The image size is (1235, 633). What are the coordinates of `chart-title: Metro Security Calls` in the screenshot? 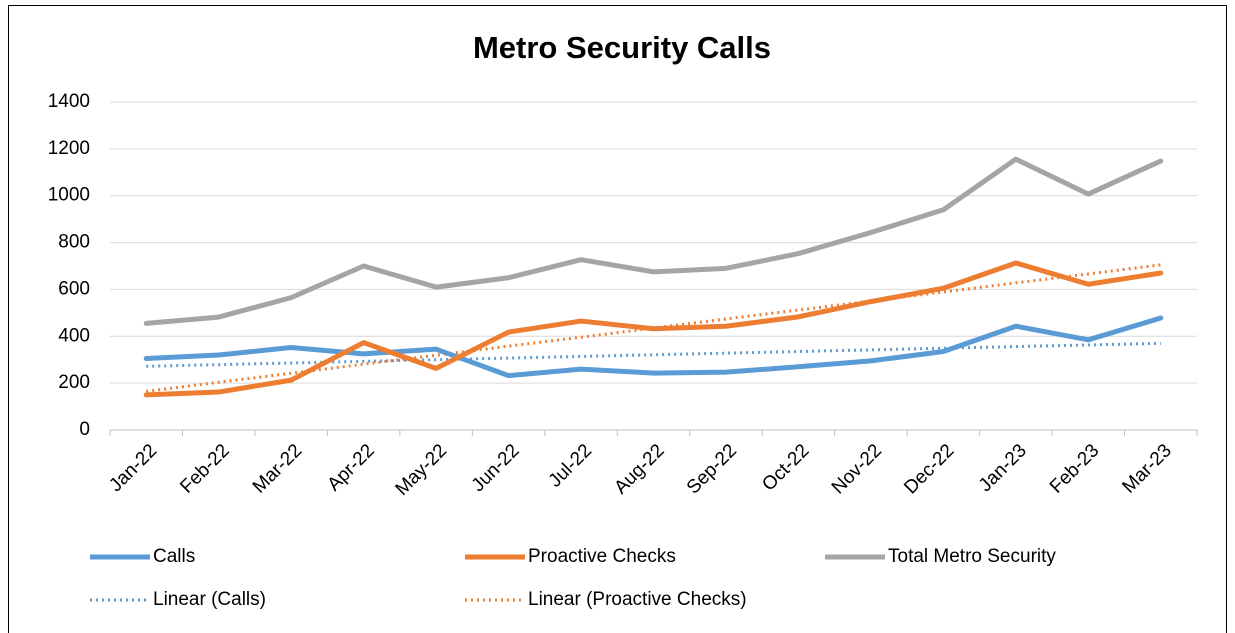 It's located at (622, 47).